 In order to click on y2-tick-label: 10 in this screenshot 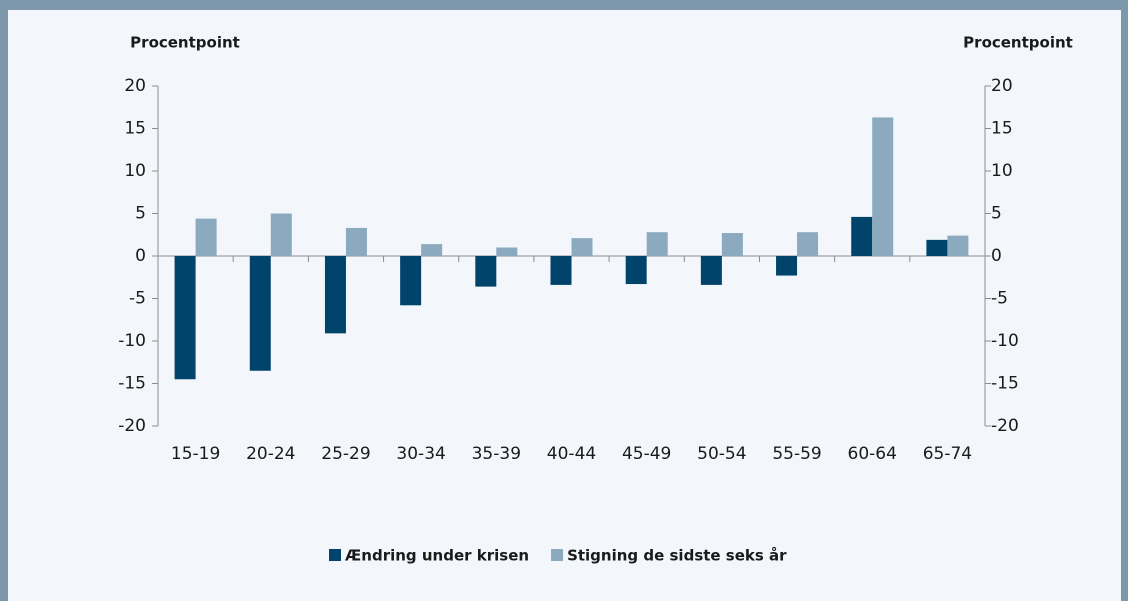, I will do `click(1002, 171)`.